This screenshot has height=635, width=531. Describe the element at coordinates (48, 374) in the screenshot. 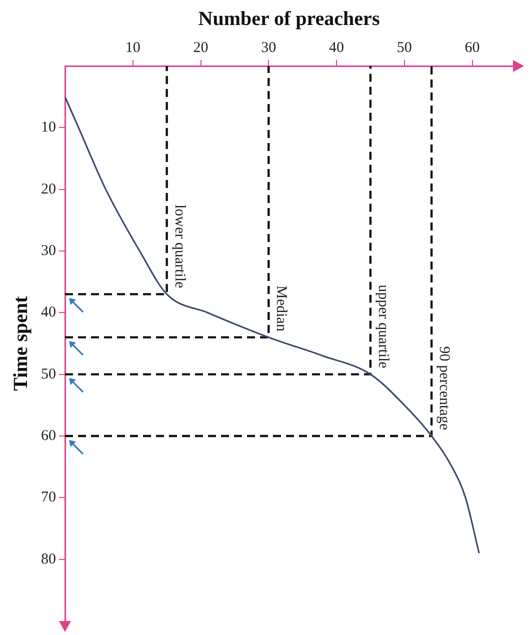

I see `y-tick-label: 50` at that location.